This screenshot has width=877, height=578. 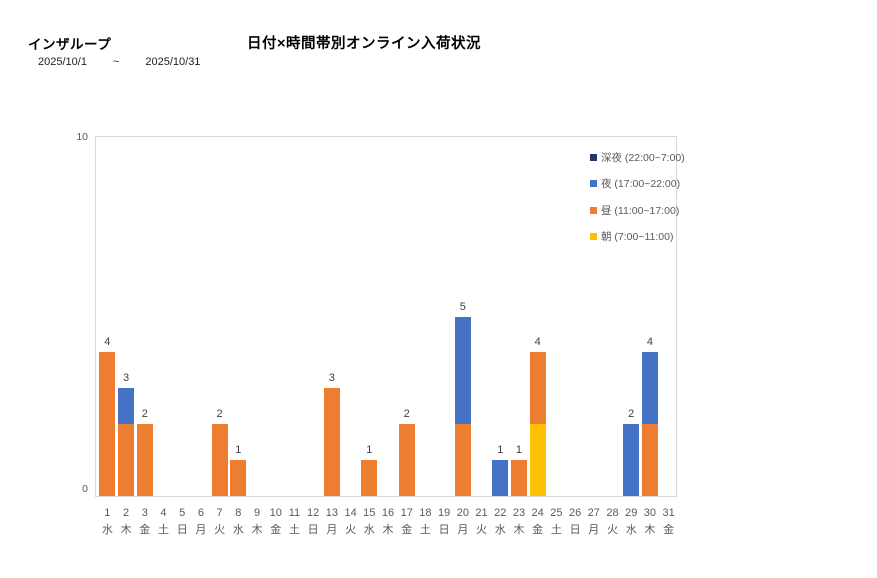 What do you see at coordinates (275, 513) in the screenshot?
I see `x-axis-day-number: 10` at bounding box center [275, 513].